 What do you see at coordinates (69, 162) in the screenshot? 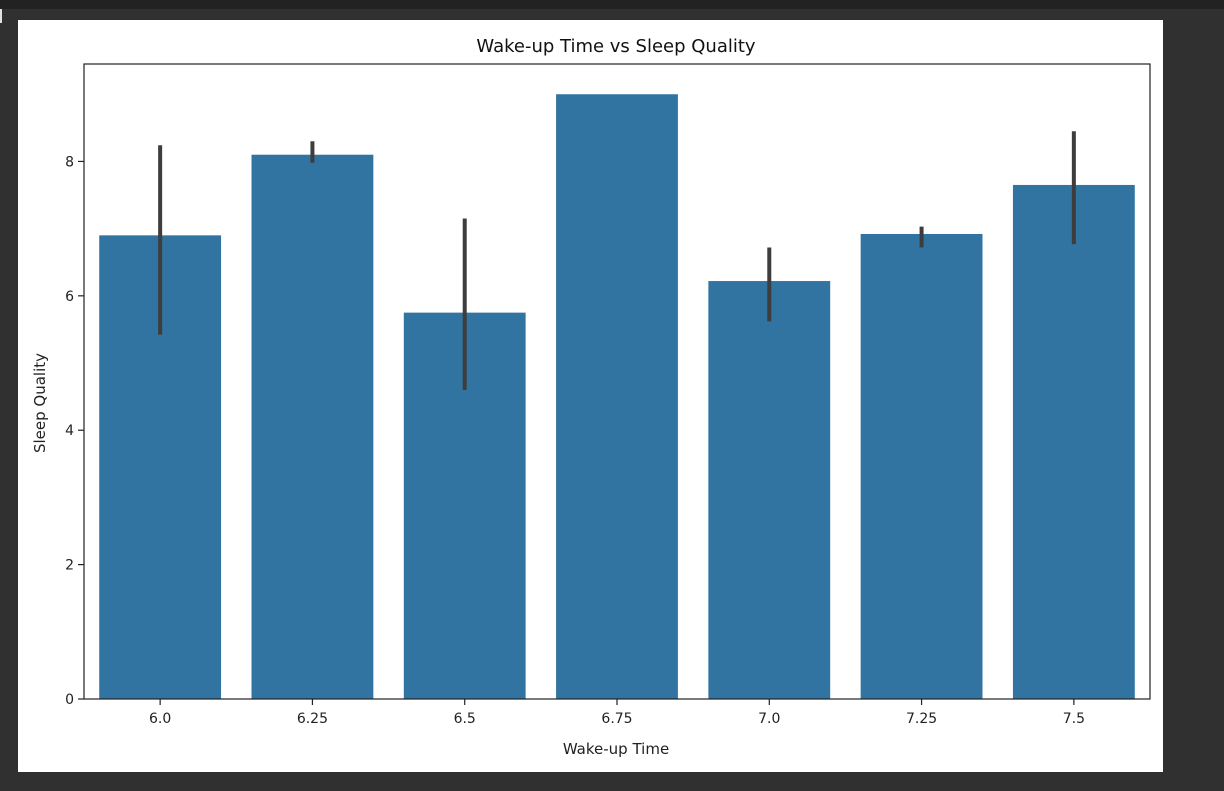
I see `y-tick-label: 8` at bounding box center [69, 162].